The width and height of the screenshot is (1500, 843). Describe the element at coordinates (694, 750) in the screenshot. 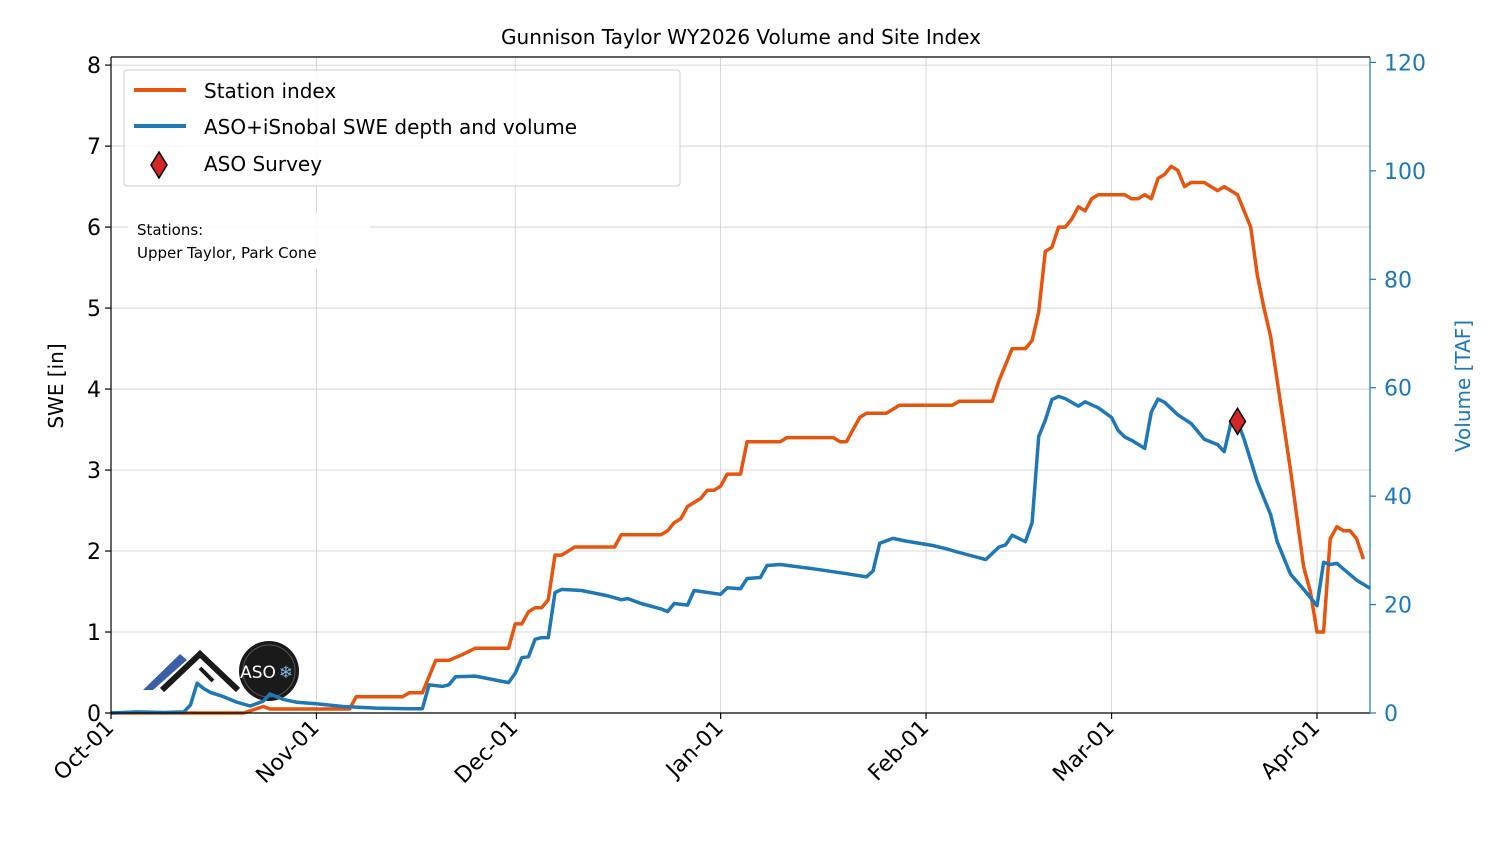

I see `x-tick-label: Jan-01` at that location.